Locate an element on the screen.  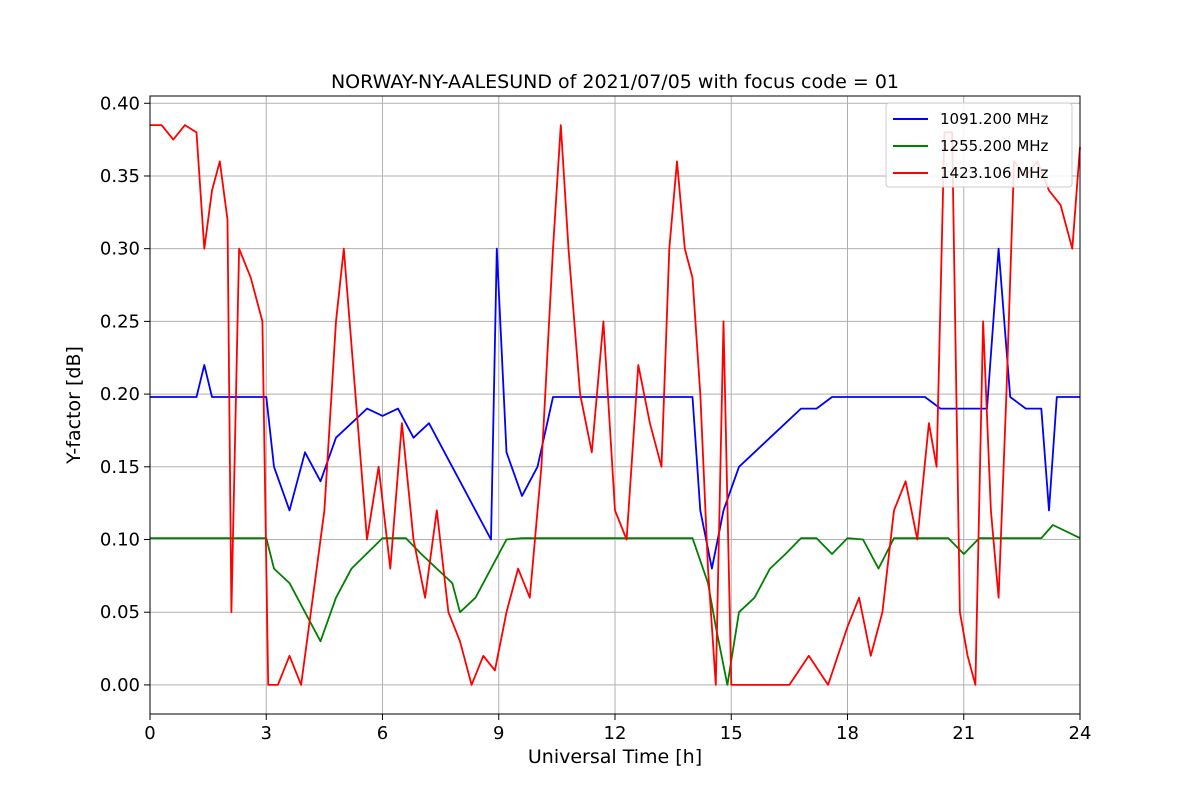
y-axis-label: Y-factor [dB] is located at coordinates (74, 405).